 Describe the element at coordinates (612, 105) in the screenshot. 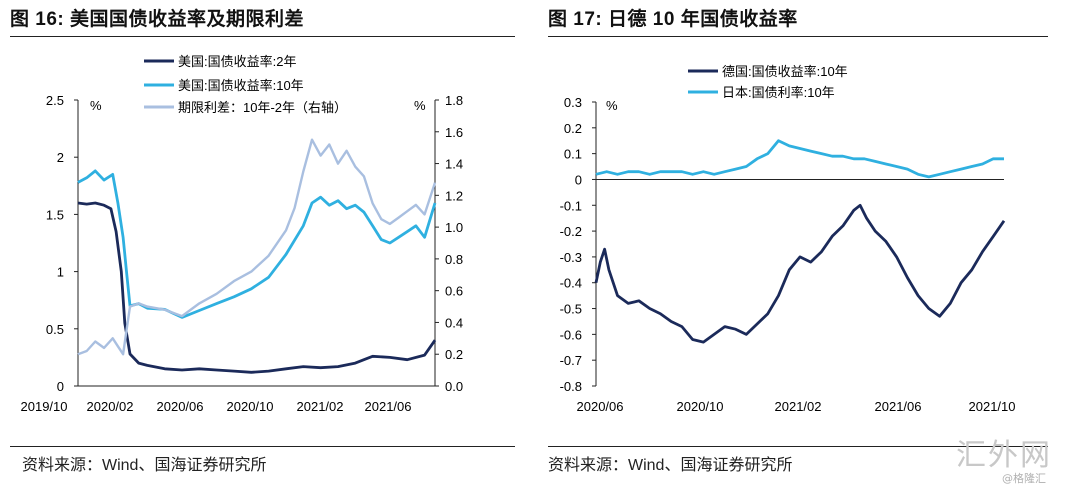

I see `unit-label: %` at that location.